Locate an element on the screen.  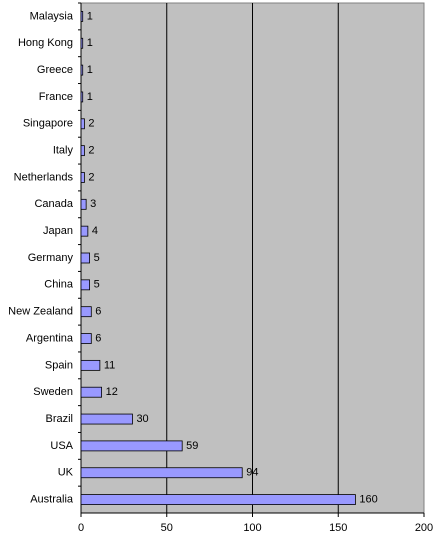
data-label: 4 is located at coordinates (95, 231).